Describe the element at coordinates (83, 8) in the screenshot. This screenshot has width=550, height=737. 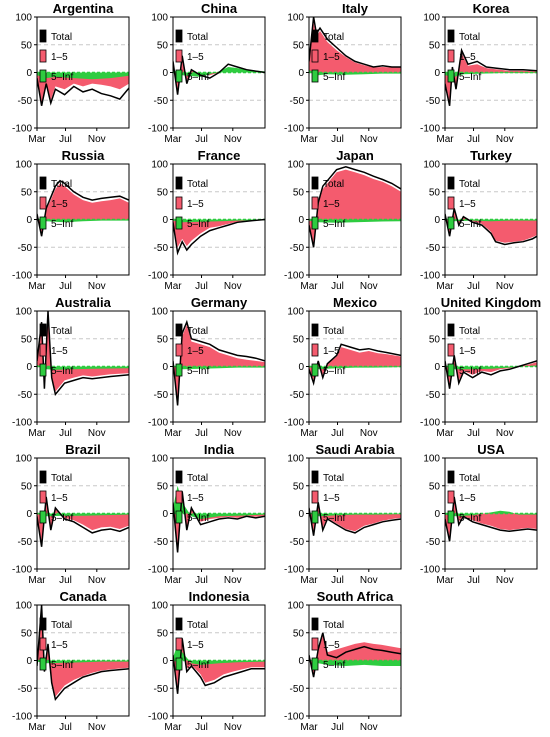
I see `panel-title: Argentina` at that location.